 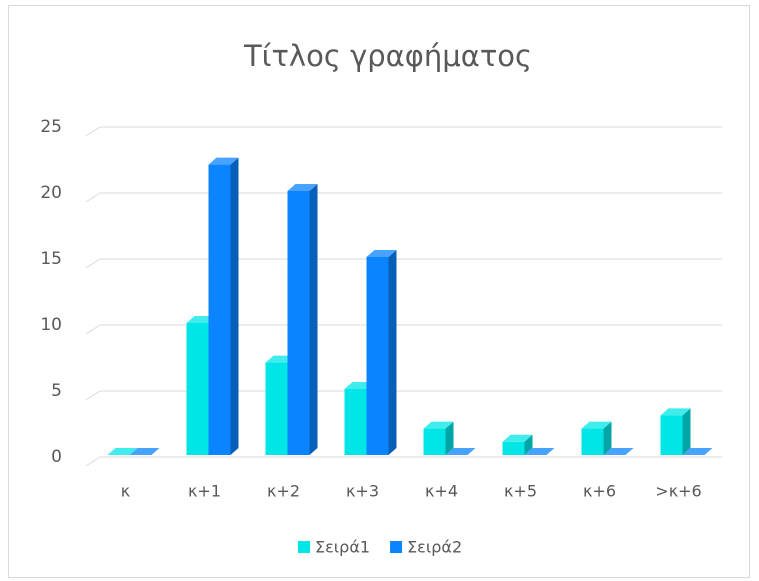 I want to click on x-tick-label: κ+4, so click(x=441, y=491).